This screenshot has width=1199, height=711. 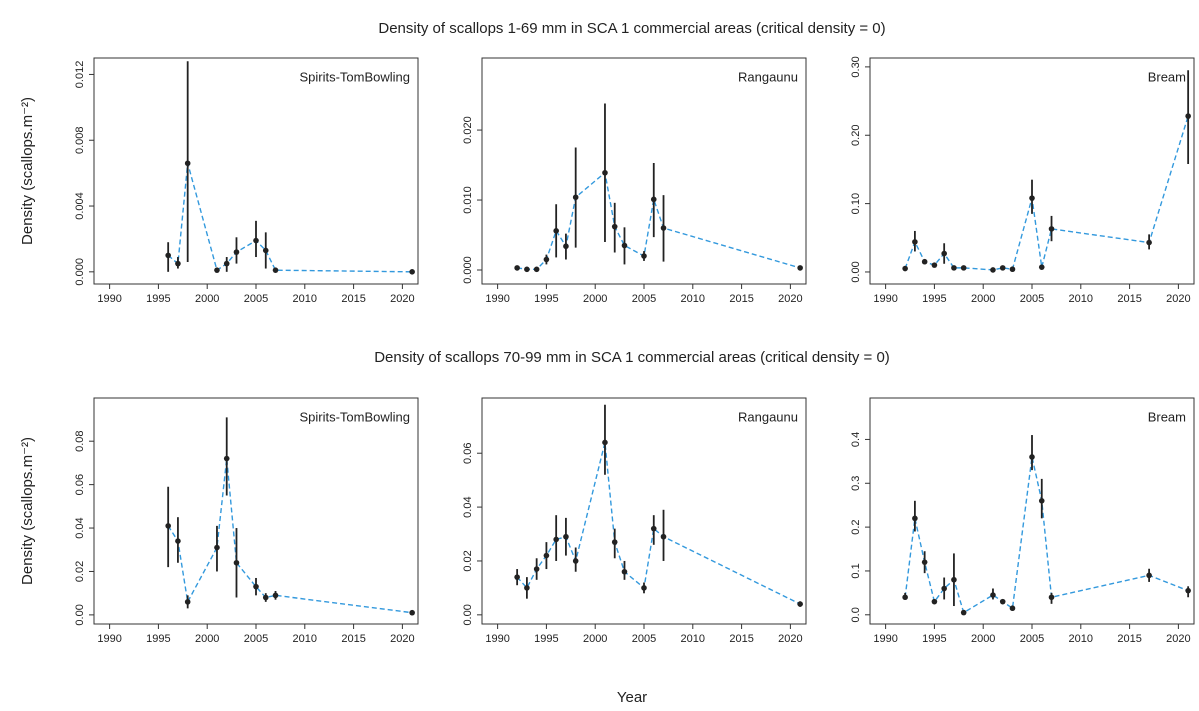 What do you see at coordinates (856, 439) in the screenshot?
I see `y-tick-label: 0.4` at bounding box center [856, 439].